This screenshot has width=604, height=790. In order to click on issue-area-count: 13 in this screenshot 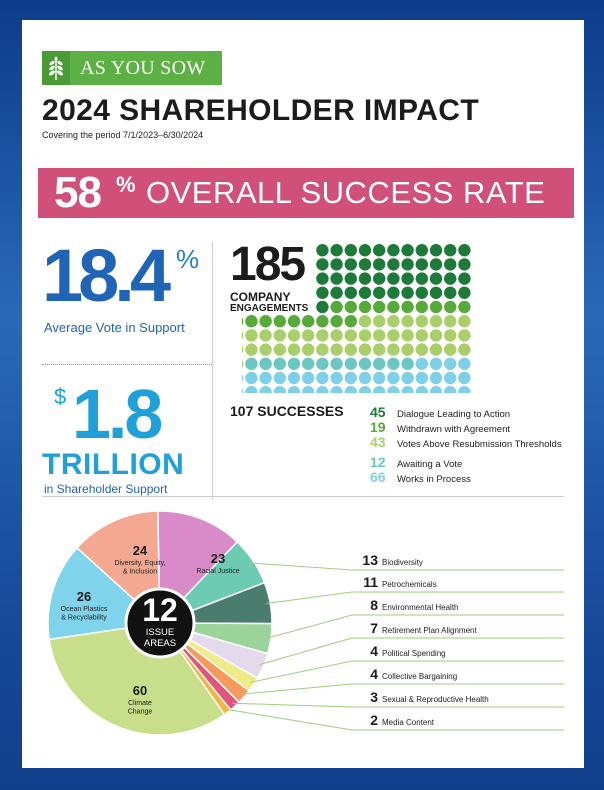, I will do `click(370, 560)`.